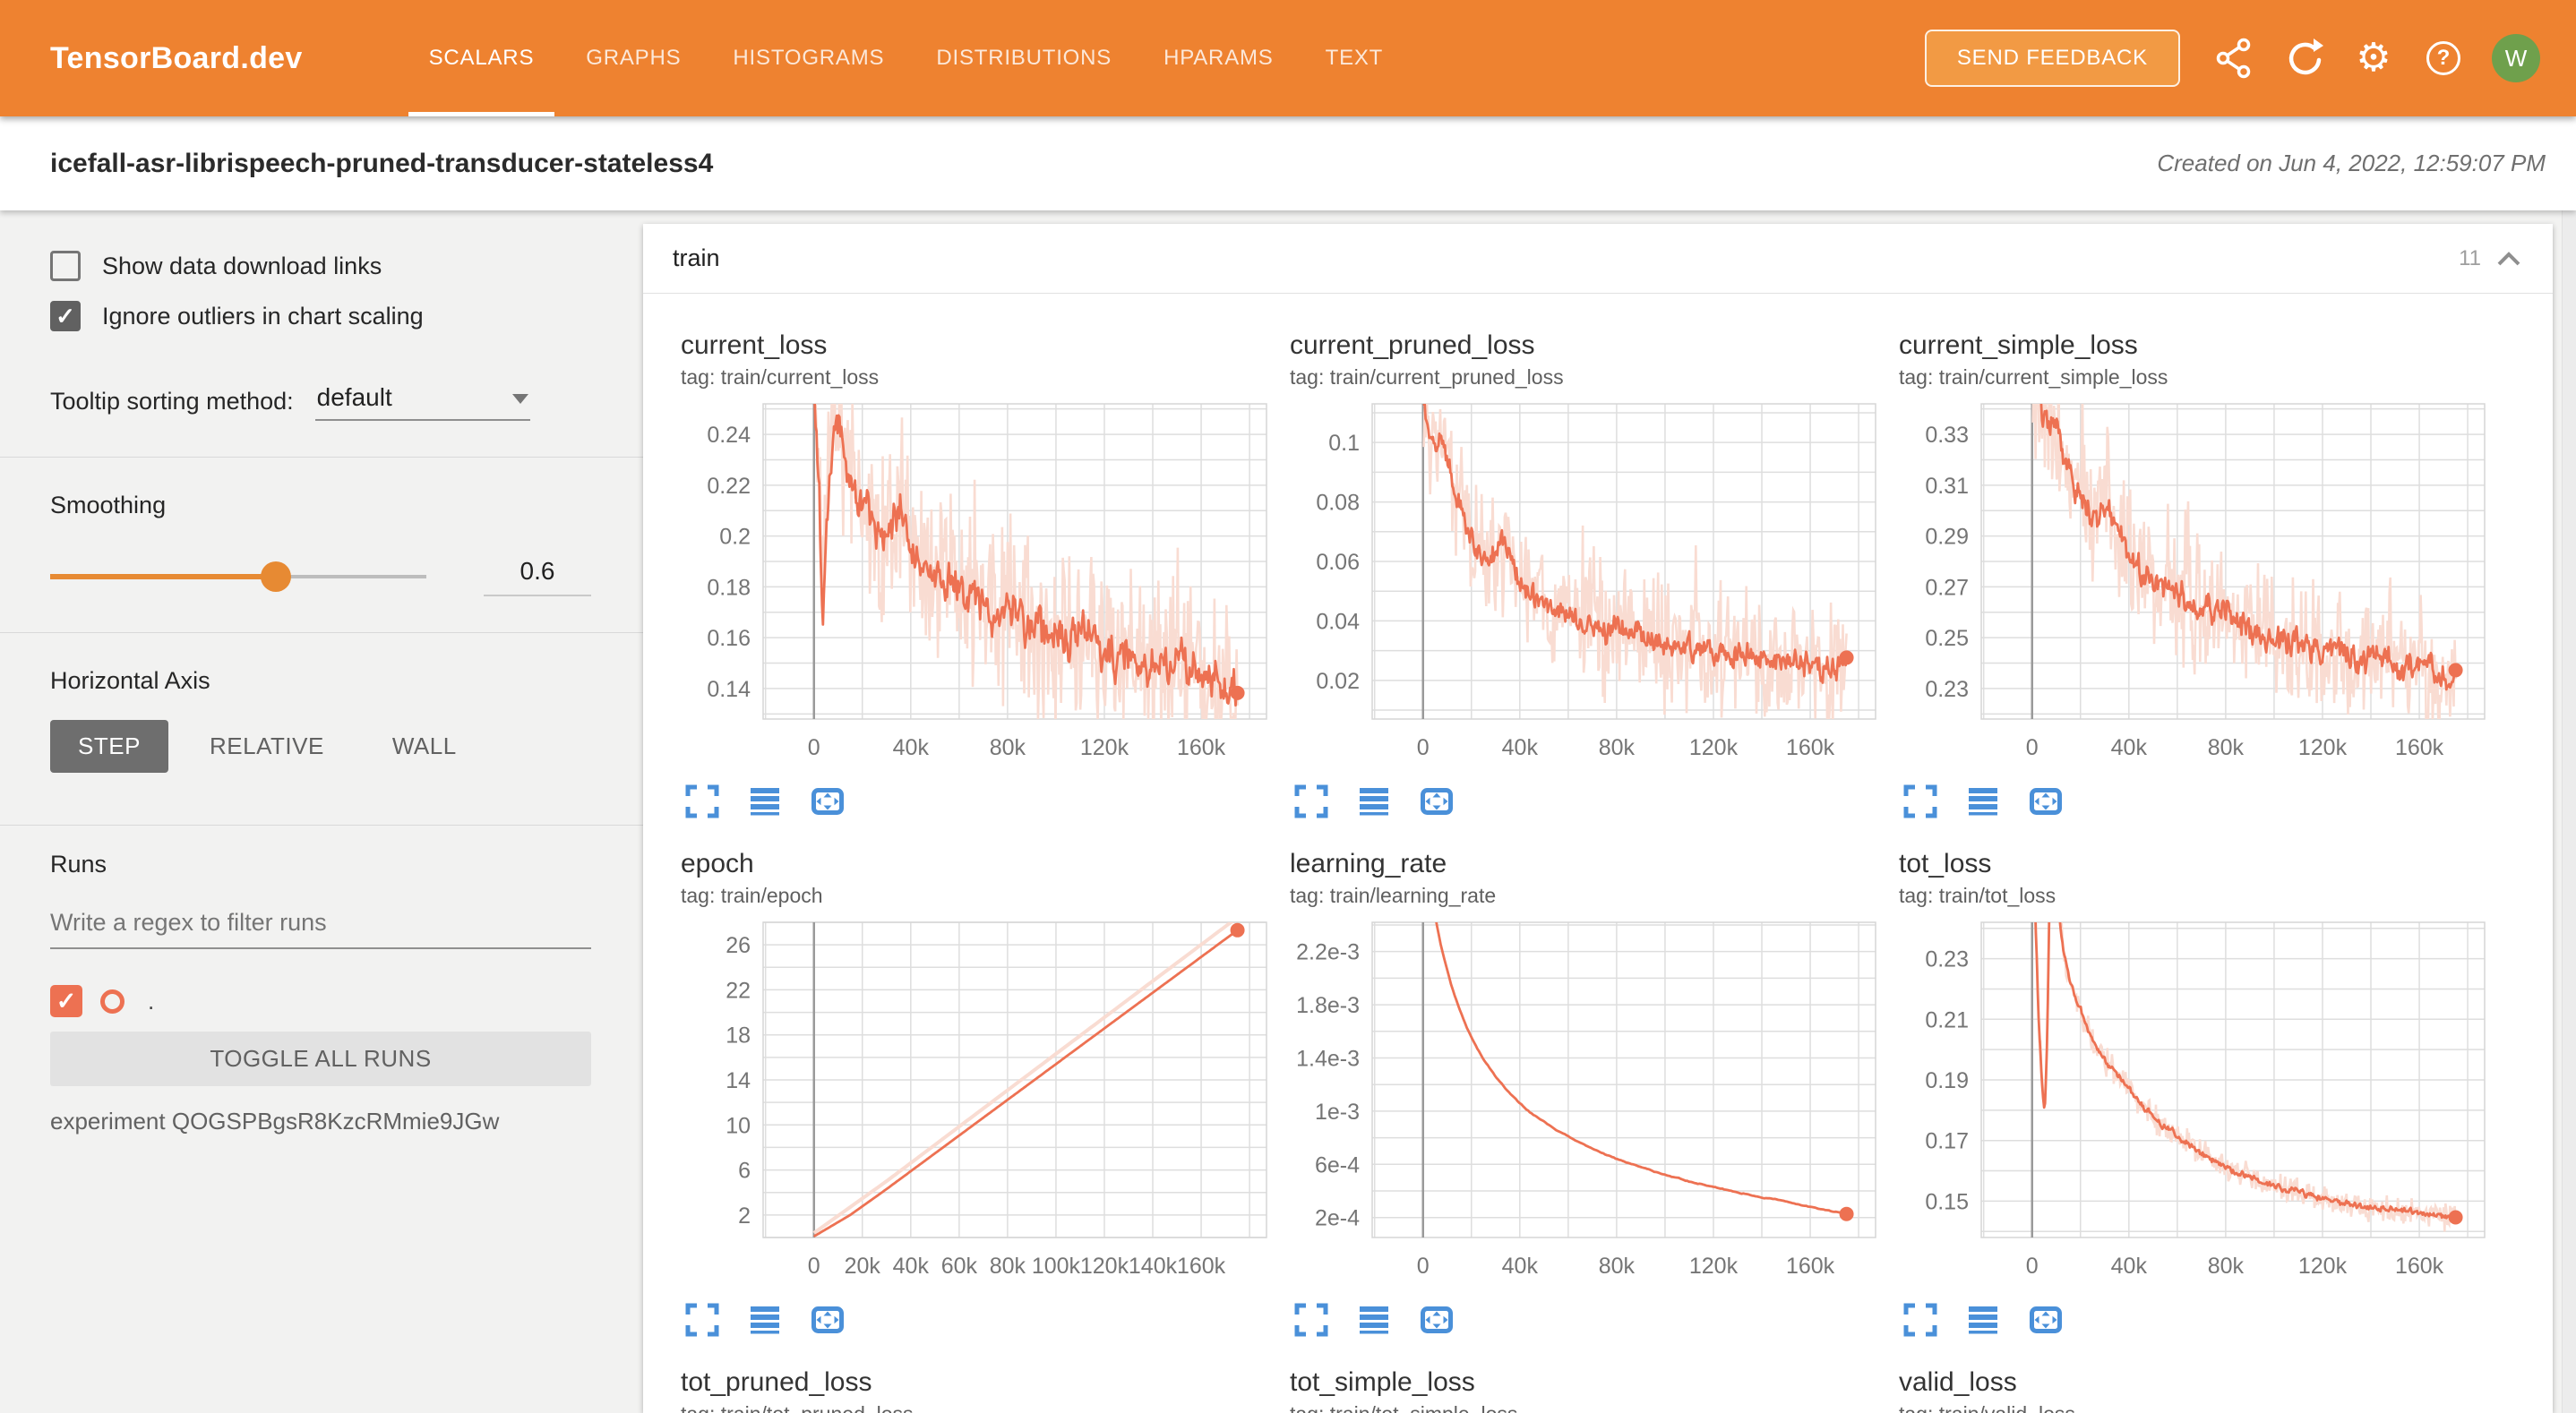 Image resolution: width=2576 pixels, height=1413 pixels. Describe the element at coordinates (519, 399) in the screenshot. I see `chevron-down-icon` at that location.